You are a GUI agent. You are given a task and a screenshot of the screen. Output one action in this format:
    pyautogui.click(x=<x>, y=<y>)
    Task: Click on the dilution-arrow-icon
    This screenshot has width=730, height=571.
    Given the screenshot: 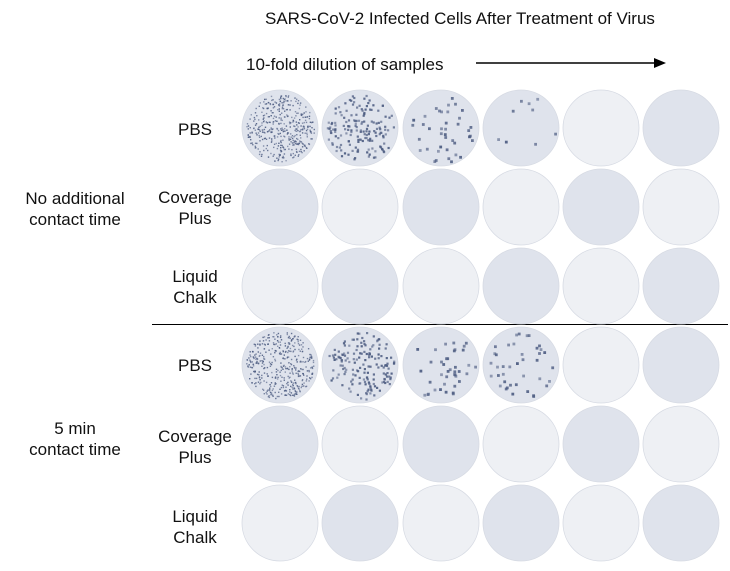 What is the action you would take?
    pyautogui.click(x=571, y=63)
    